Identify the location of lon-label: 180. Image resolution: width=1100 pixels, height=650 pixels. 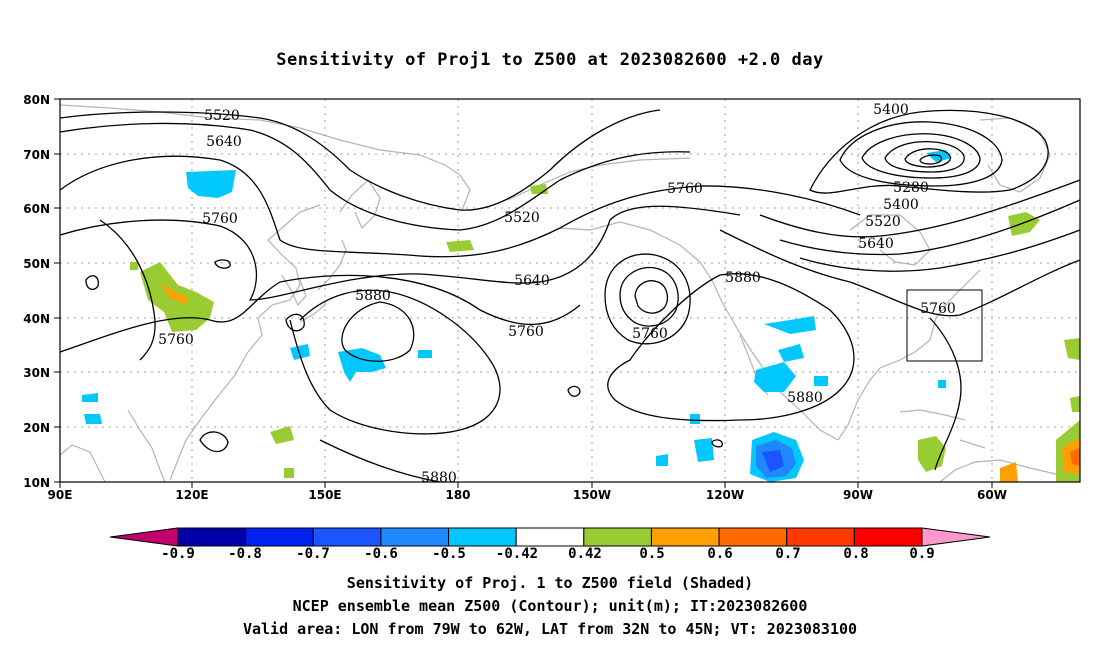
(457, 495).